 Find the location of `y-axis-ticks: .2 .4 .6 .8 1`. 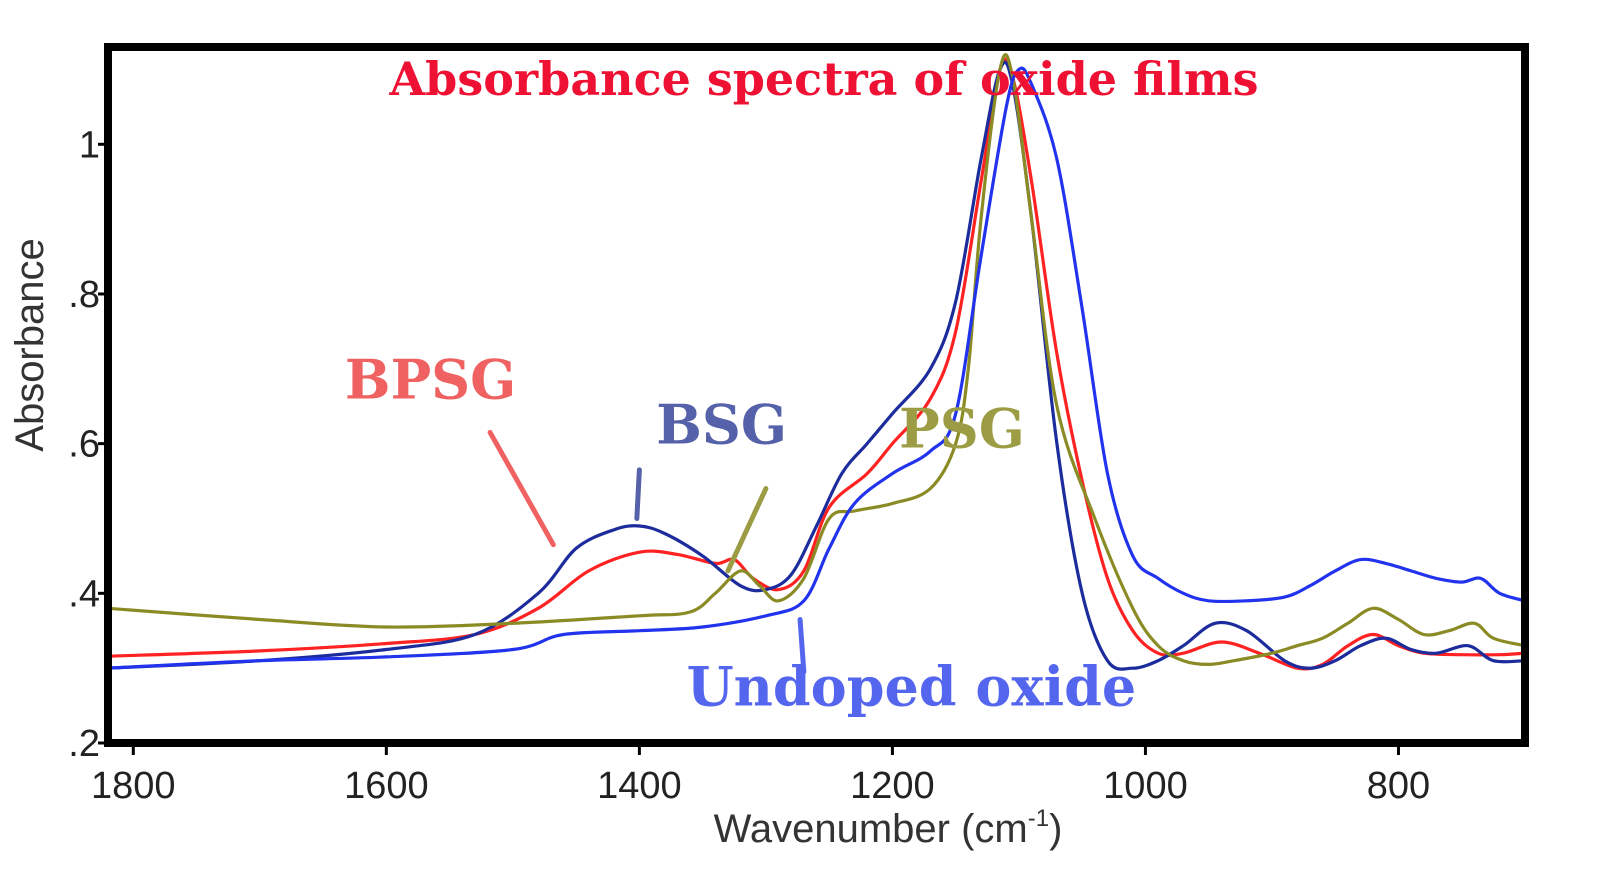

y-axis-ticks: .2 .4 .6 .8 1 is located at coordinates (88, 444).